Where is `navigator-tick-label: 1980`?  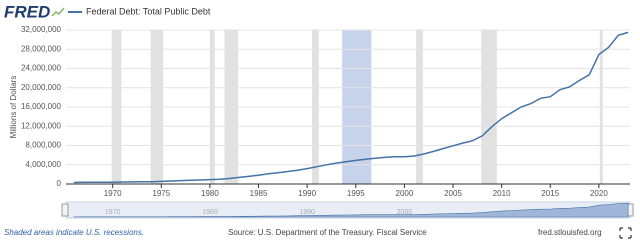 navigator-tick-label: 1980 is located at coordinates (210, 212).